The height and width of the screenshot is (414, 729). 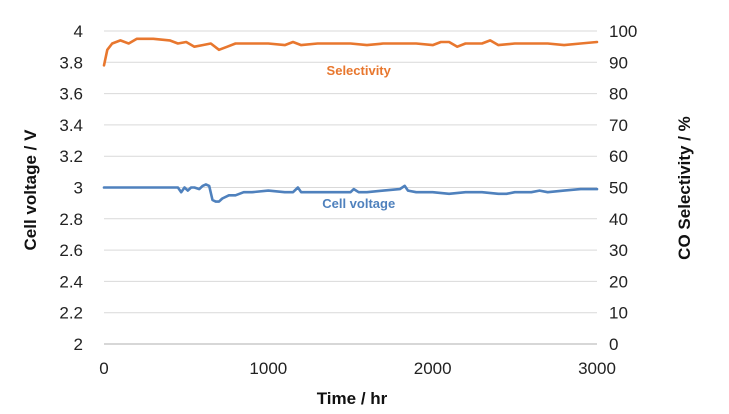 What do you see at coordinates (71, 313) in the screenshot?
I see `left-tick-label: 2.2` at bounding box center [71, 313].